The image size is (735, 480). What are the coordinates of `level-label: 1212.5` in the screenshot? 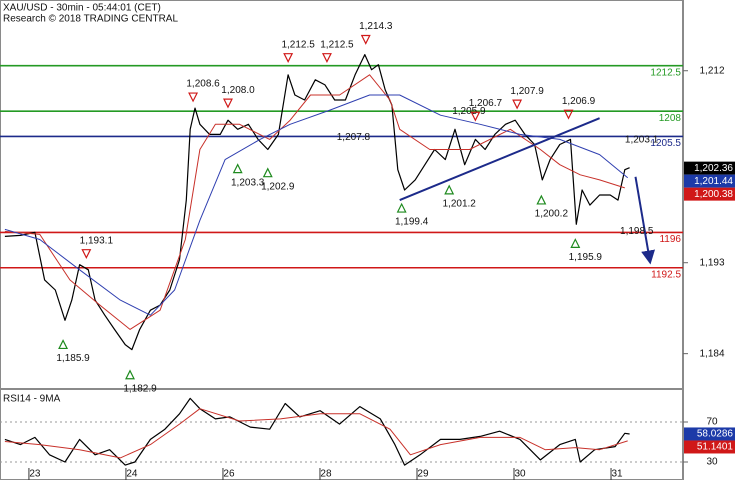 It's located at (665, 72).